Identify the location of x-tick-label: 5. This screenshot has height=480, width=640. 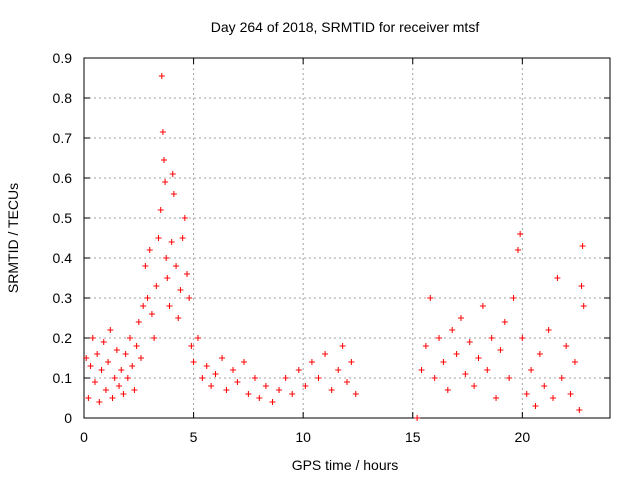
(194, 437).